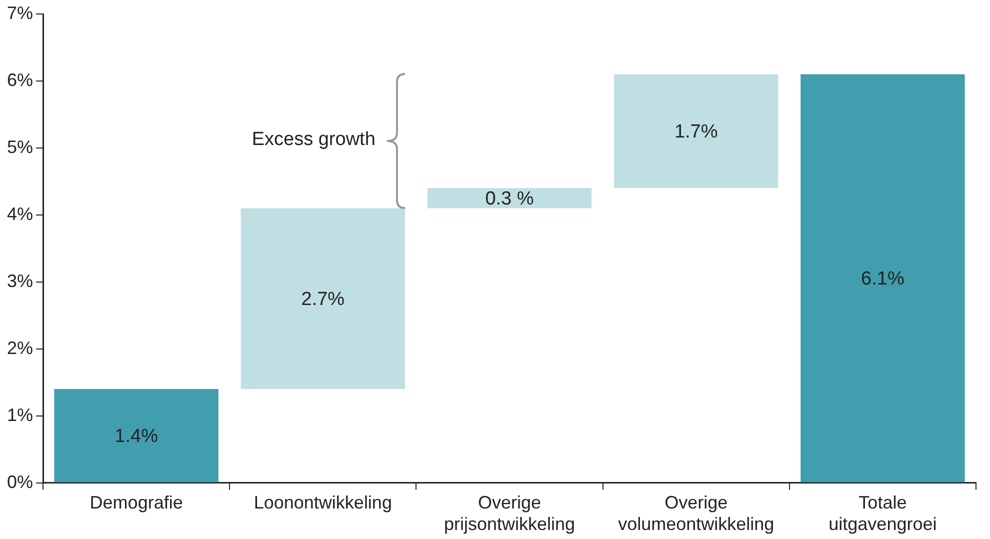 Image resolution: width=990 pixels, height=539 pixels. What do you see at coordinates (882, 513) in the screenshot?
I see `x-tick-label: Totale uitgavengroei` at bounding box center [882, 513].